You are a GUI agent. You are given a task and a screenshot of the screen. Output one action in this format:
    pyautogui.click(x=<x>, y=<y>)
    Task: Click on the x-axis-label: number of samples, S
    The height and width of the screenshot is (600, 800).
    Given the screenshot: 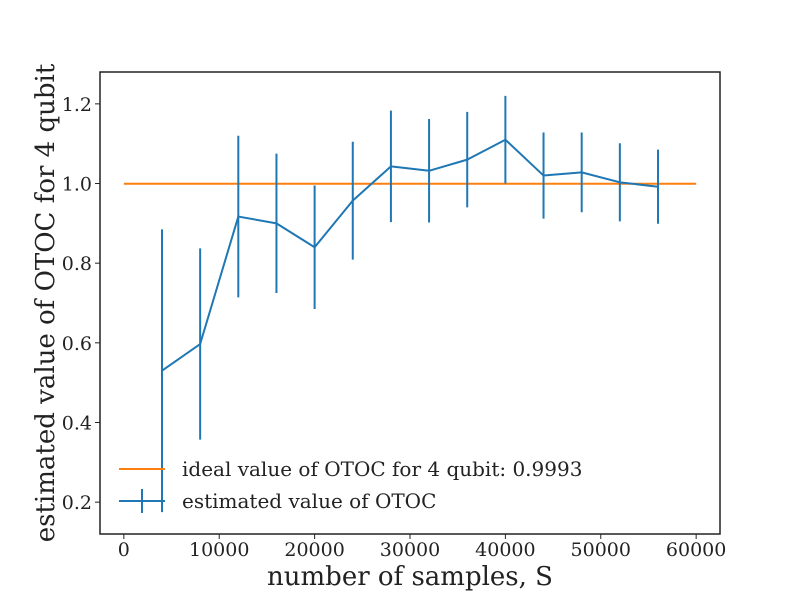 What is the action you would take?
    pyautogui.click(x=410, y=577)
    